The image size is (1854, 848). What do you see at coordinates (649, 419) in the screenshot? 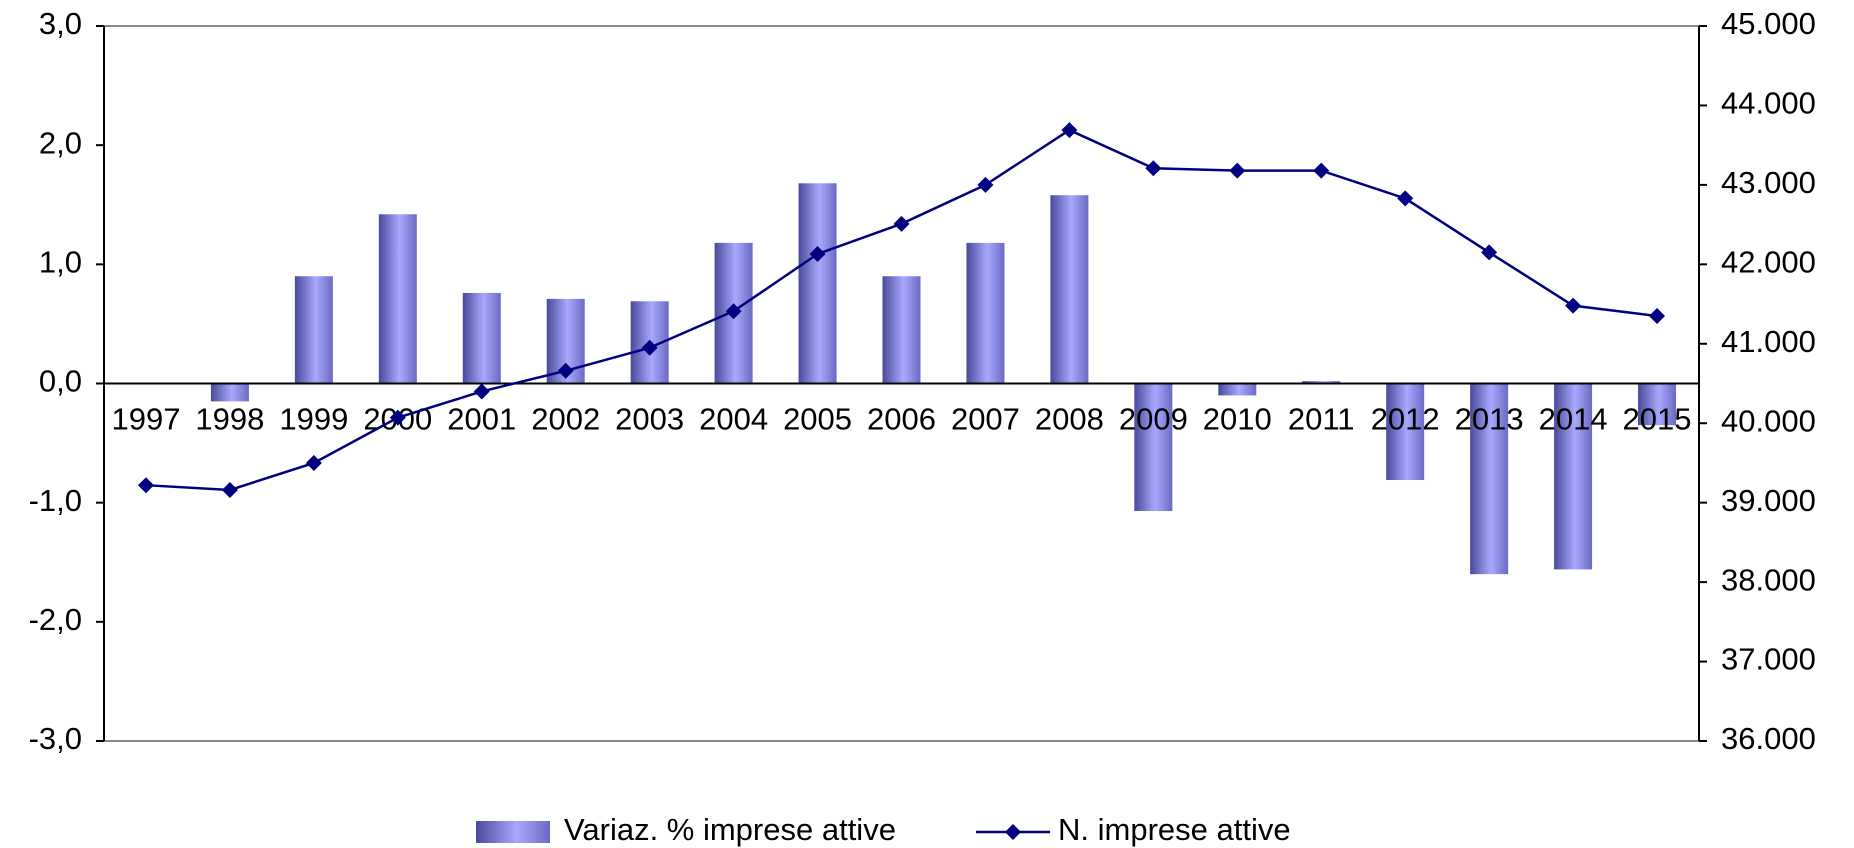
I see `x-tick-label: 2003` at bounding box center [649, 419].